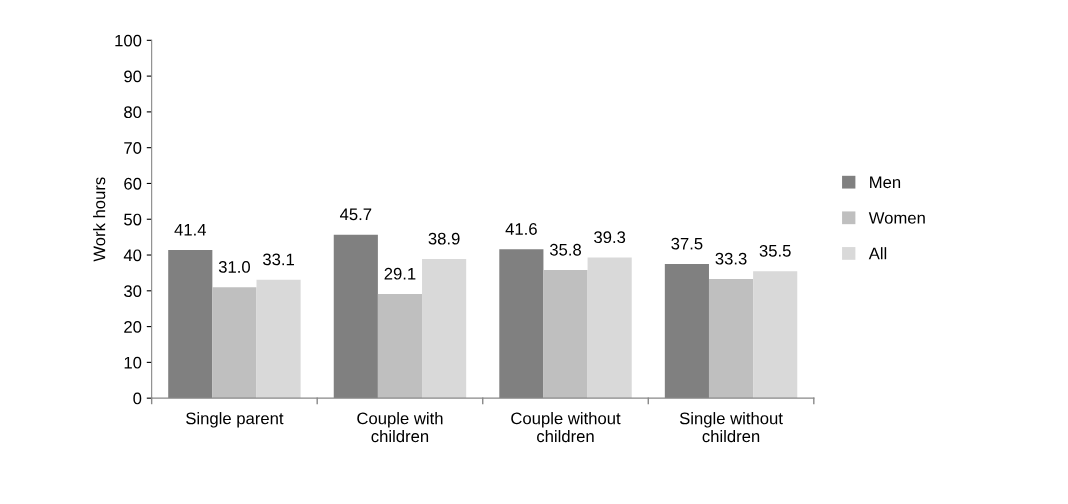  Describe the element at coordinates (132, 255) in the screenshot. I see `y-tick-label: 40` at that location.